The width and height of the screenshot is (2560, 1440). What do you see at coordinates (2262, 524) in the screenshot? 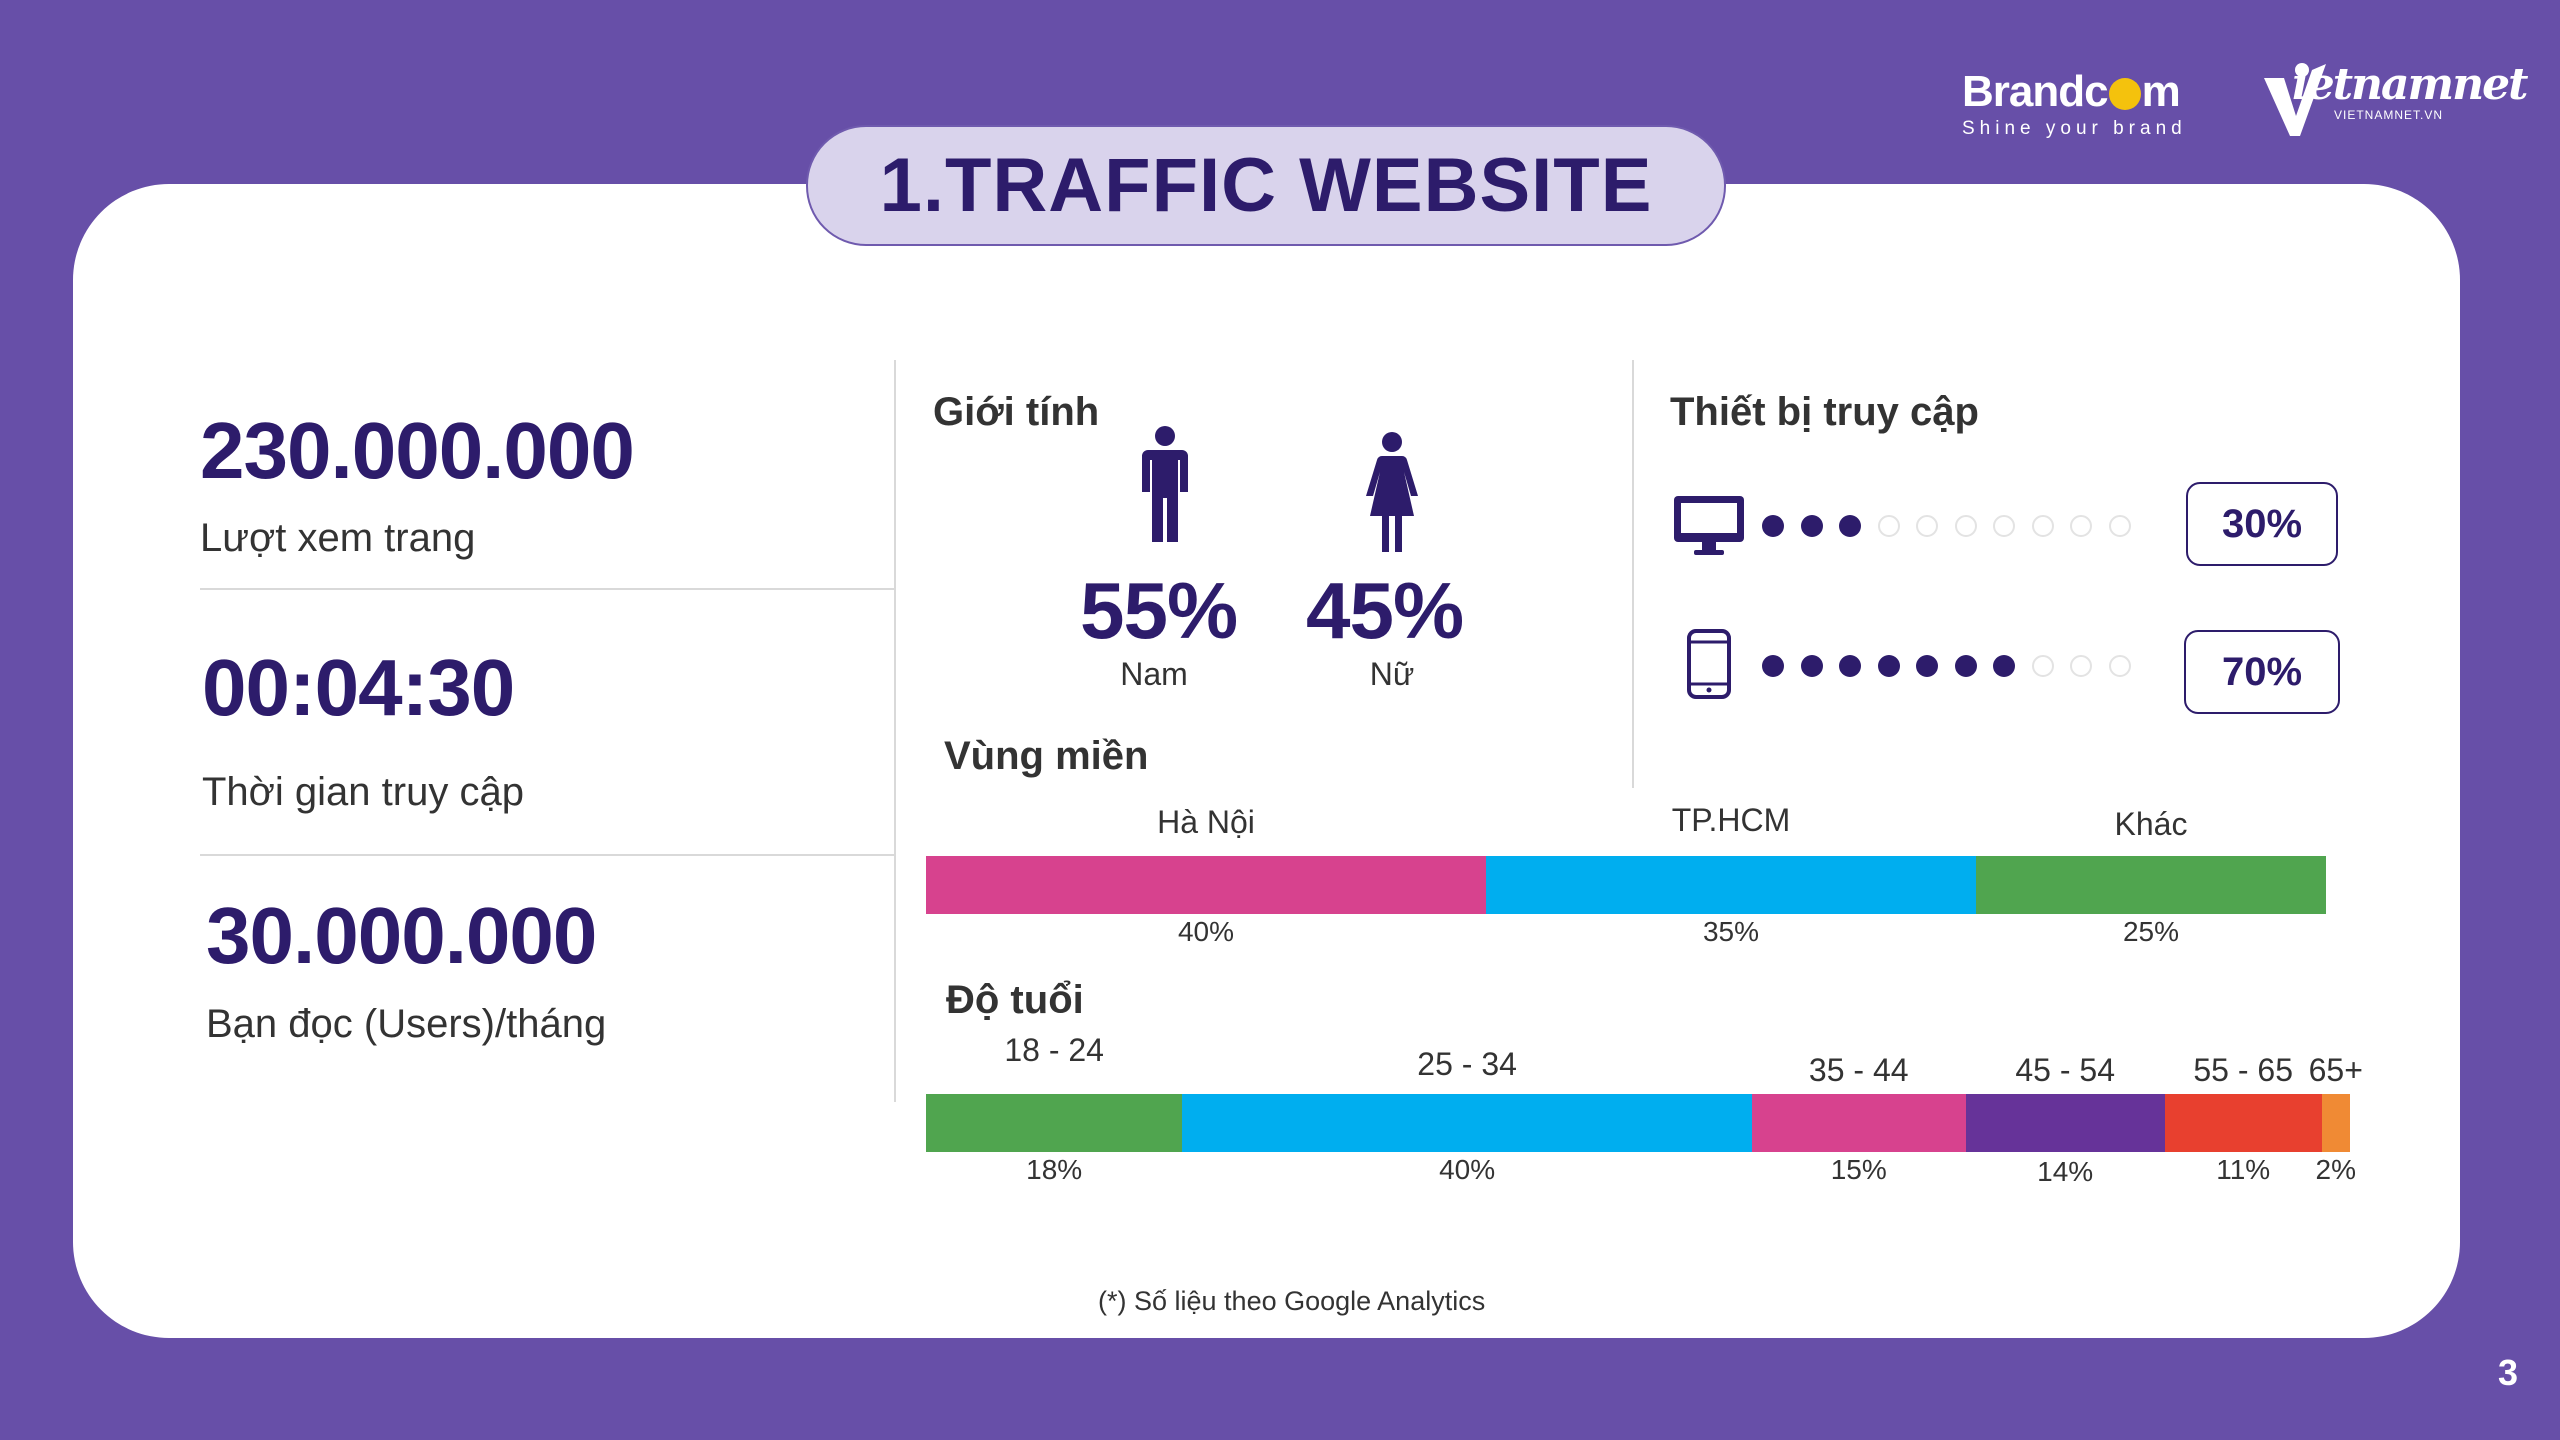
I see `desktop-pct-box: 30%` at bounding box center [2262, 524].